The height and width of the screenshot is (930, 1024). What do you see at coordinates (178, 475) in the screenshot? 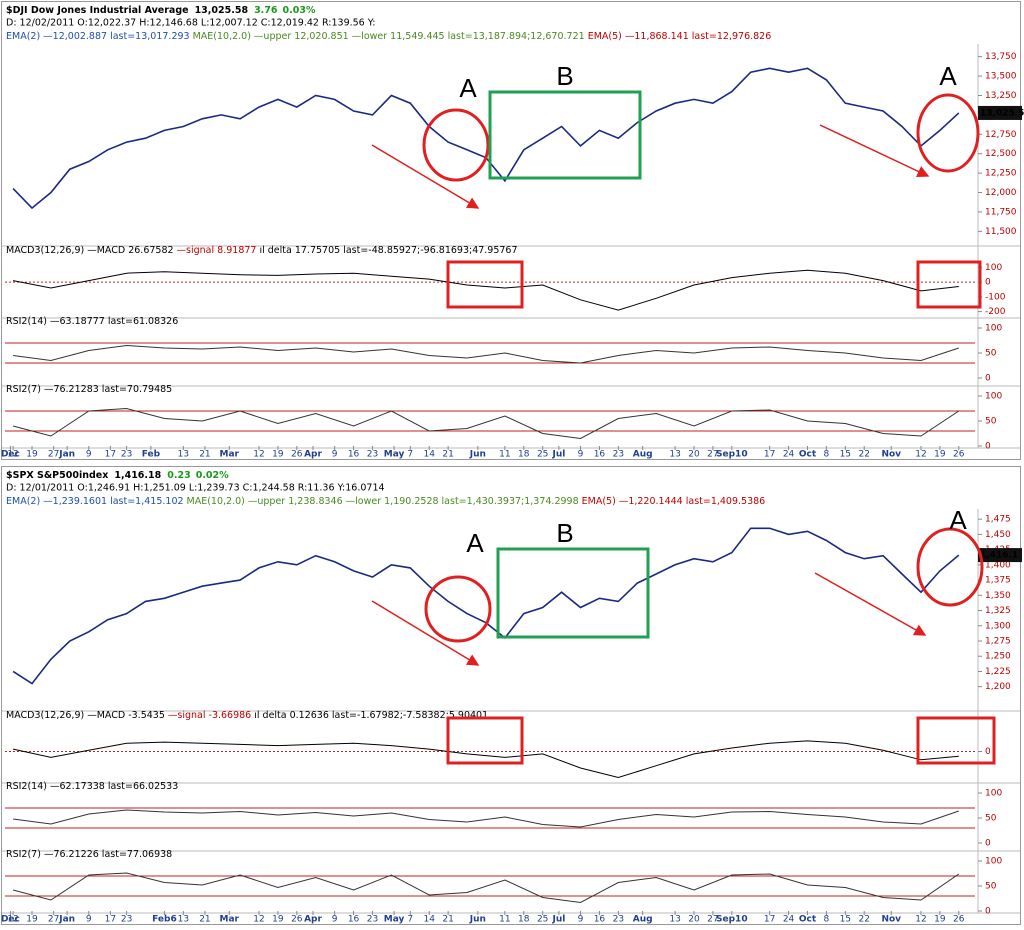
I see `change: 0.23` at bounding box center [178, 475].